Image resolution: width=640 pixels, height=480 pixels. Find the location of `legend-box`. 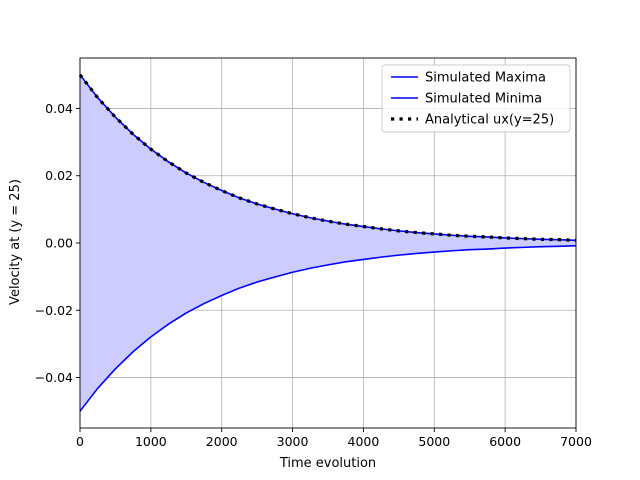

legend-box is located at coordinates (476, 98).